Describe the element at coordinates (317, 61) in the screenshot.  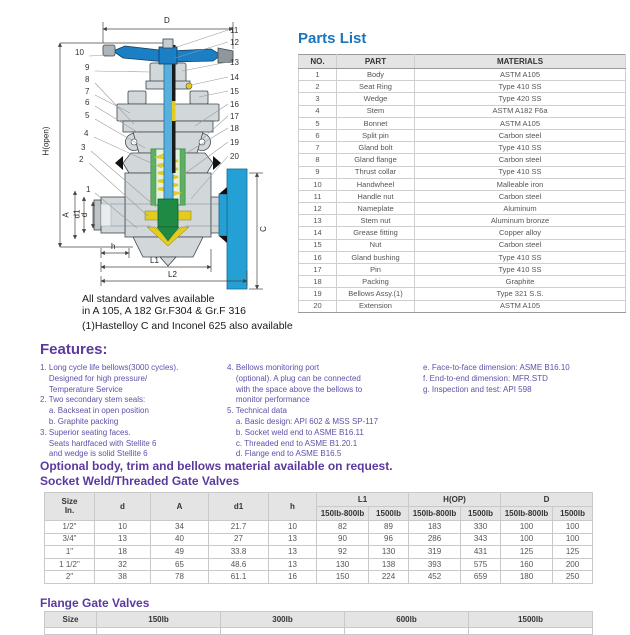
I see `column-header-no: NO.` at that location.